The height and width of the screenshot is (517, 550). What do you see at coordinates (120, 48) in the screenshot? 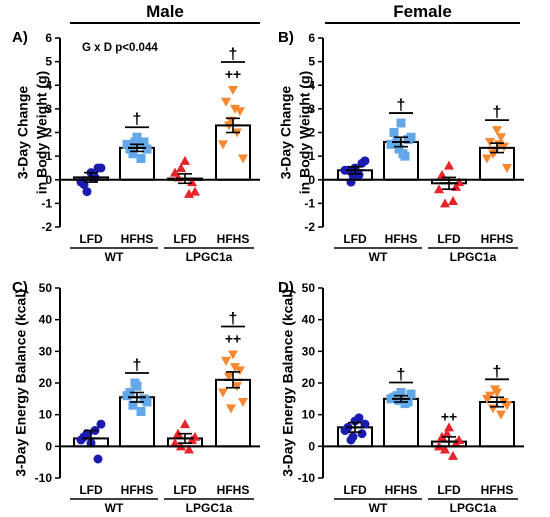
I see `stat-annotation: G x D p<0.044` at bounding box center [120, 48].